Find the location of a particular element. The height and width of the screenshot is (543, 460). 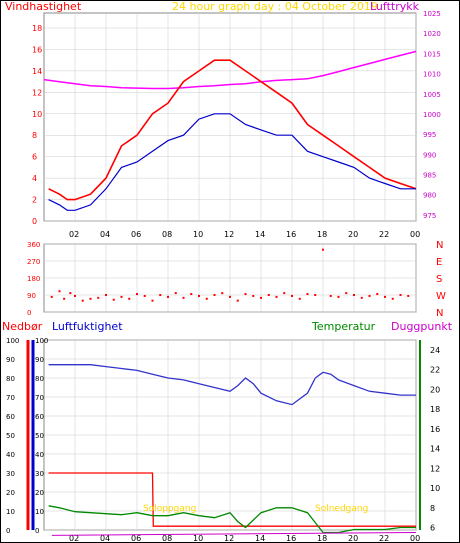

temperature-tick-label: 18 is located at coordinates (435, 409).